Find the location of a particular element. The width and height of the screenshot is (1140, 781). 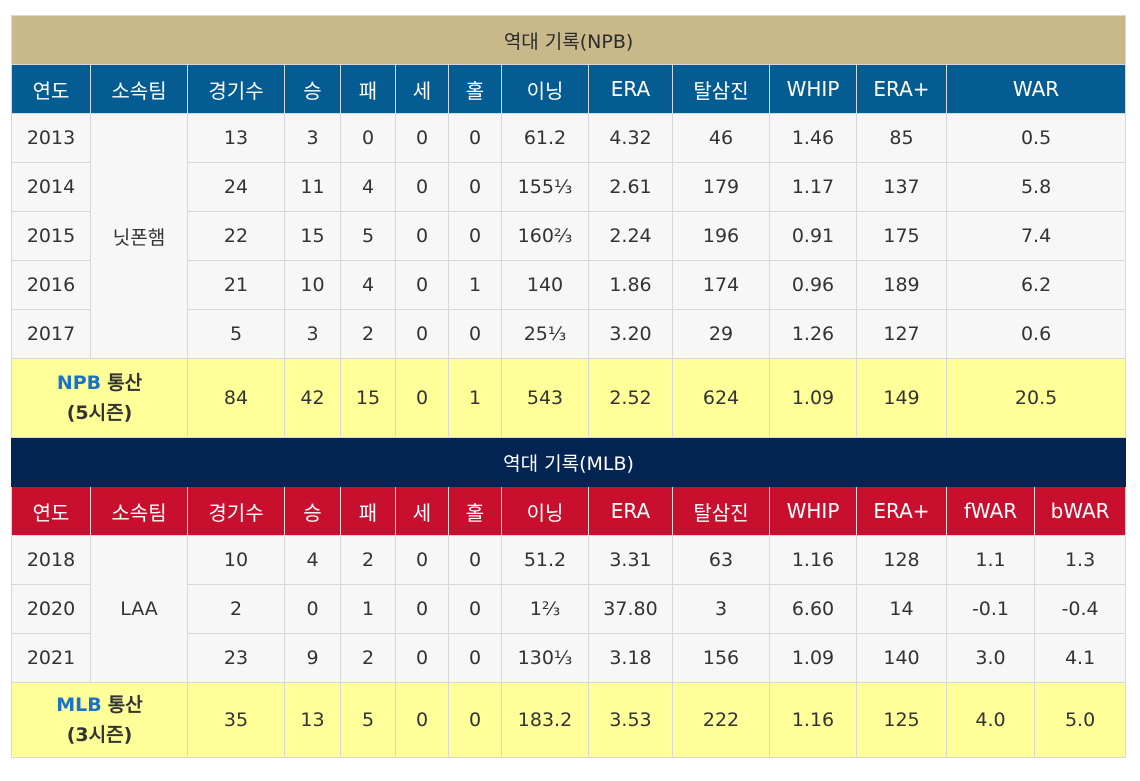

cell-fwar: -0.1 is located at coordinates (990, 609).